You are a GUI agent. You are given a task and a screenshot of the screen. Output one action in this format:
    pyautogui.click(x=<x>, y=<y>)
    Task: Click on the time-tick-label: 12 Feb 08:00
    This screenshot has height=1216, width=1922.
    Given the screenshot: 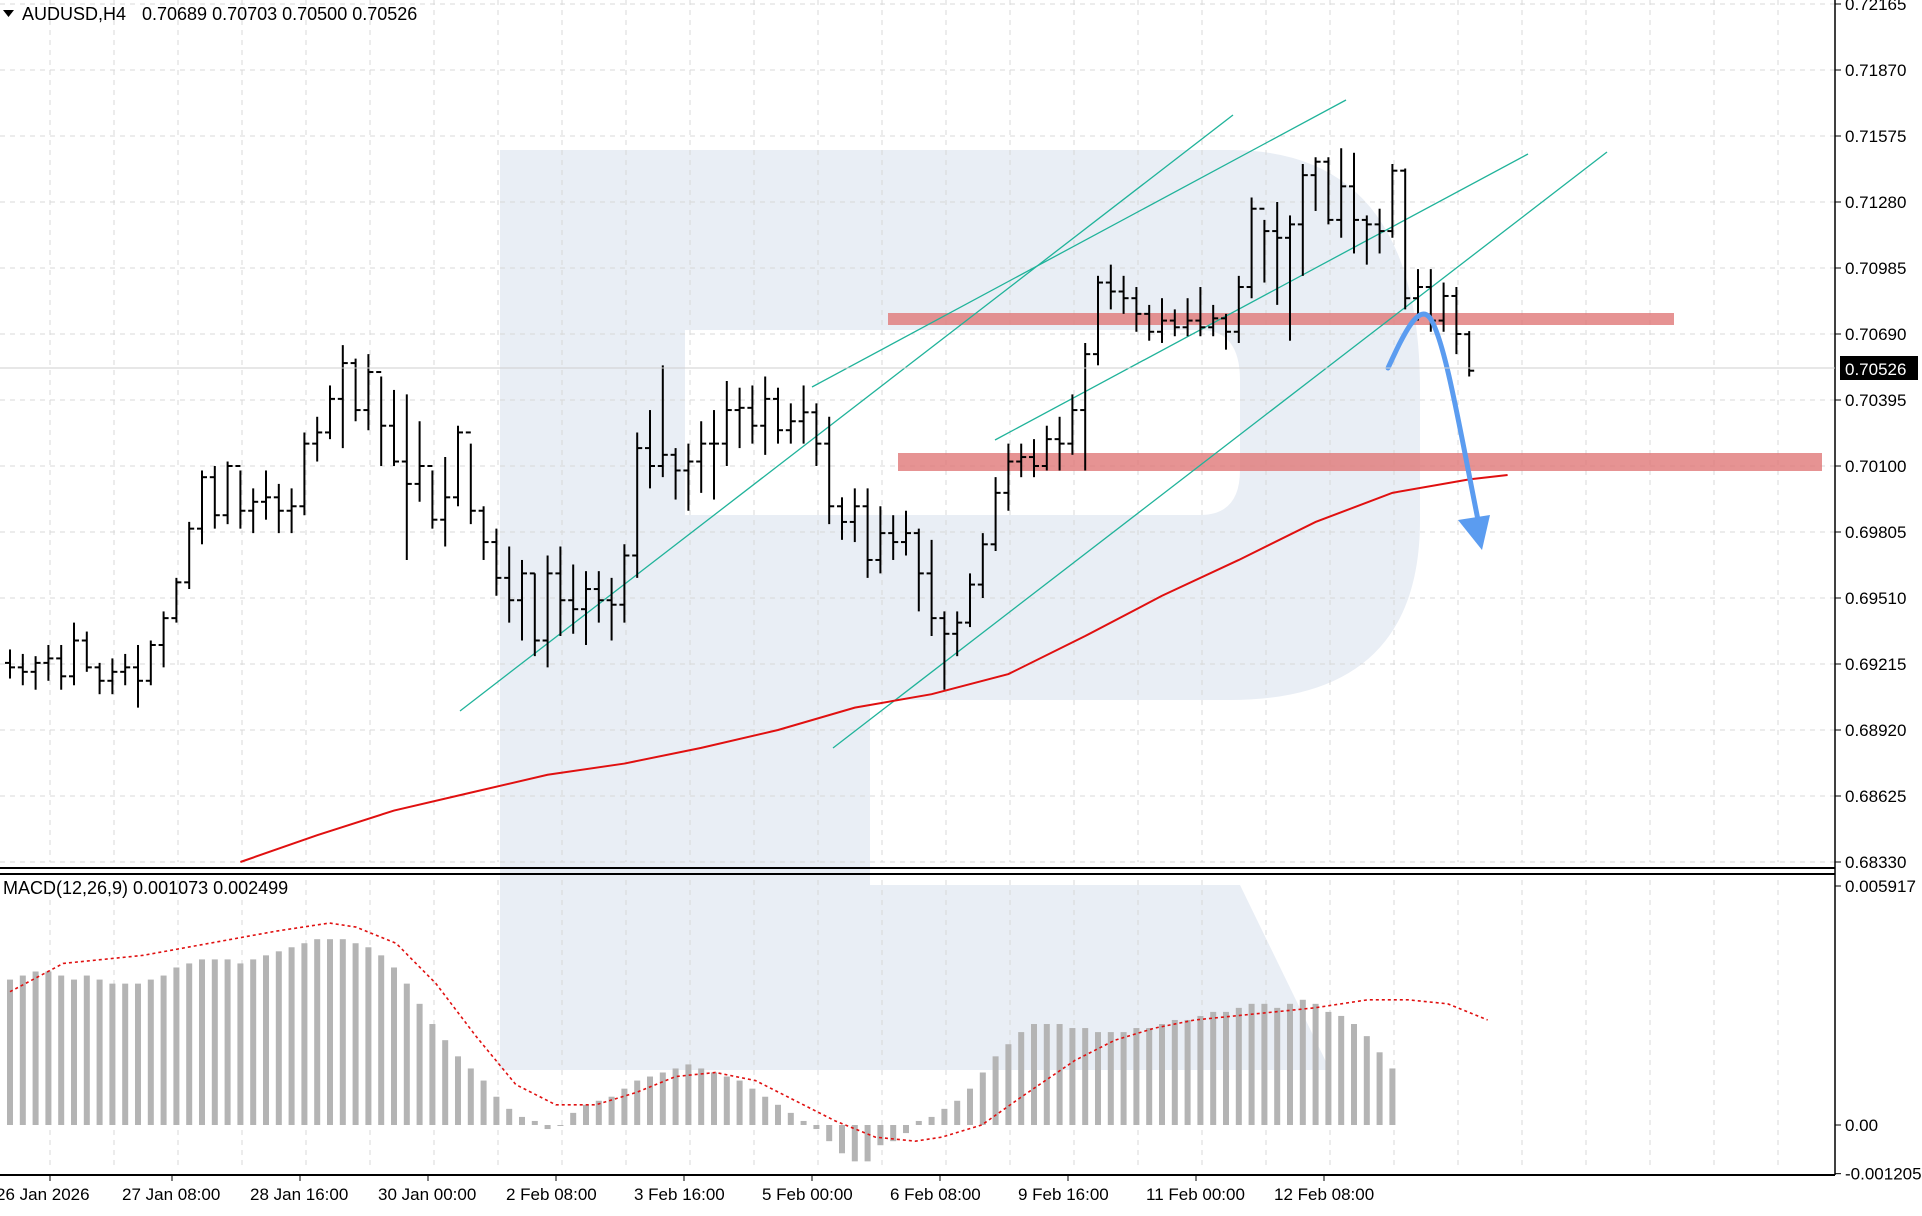 What is the action you would take?
    pyautogui.click(x=1324, y=1194)
    